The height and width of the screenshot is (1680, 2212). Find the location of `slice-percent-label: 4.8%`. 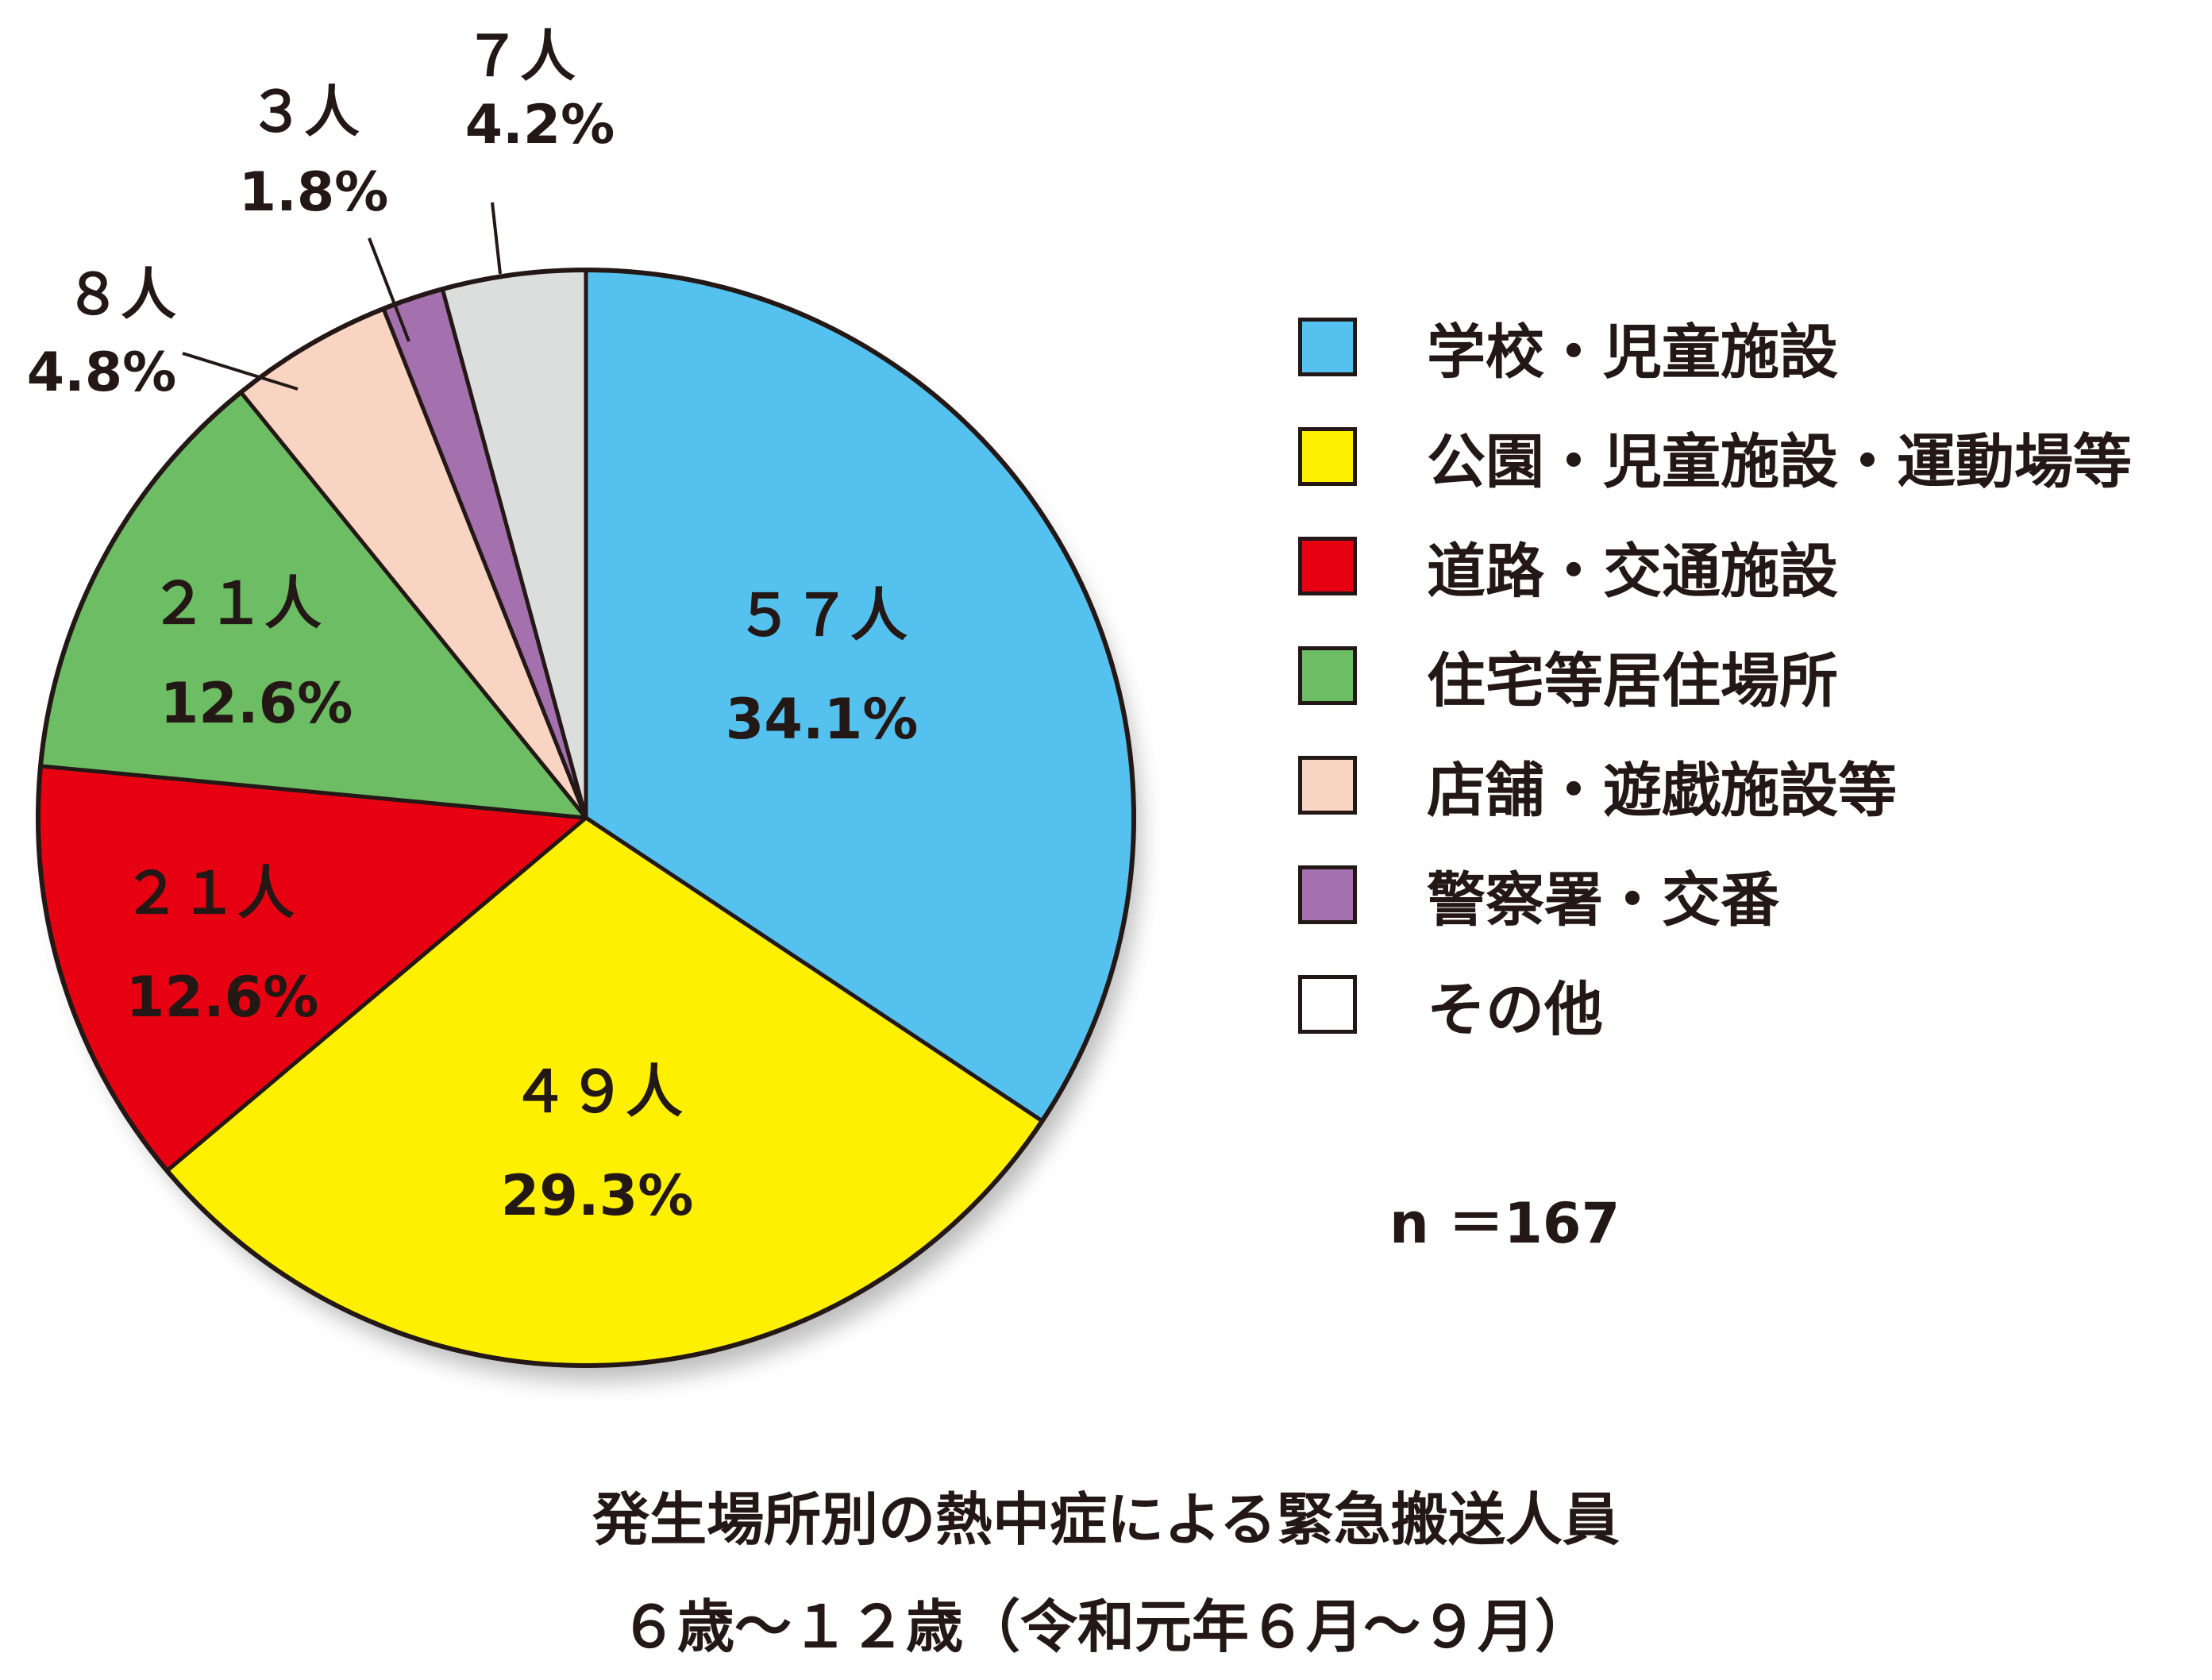

slice-percent-label: 4.8% is located at coordinates (102, 372).